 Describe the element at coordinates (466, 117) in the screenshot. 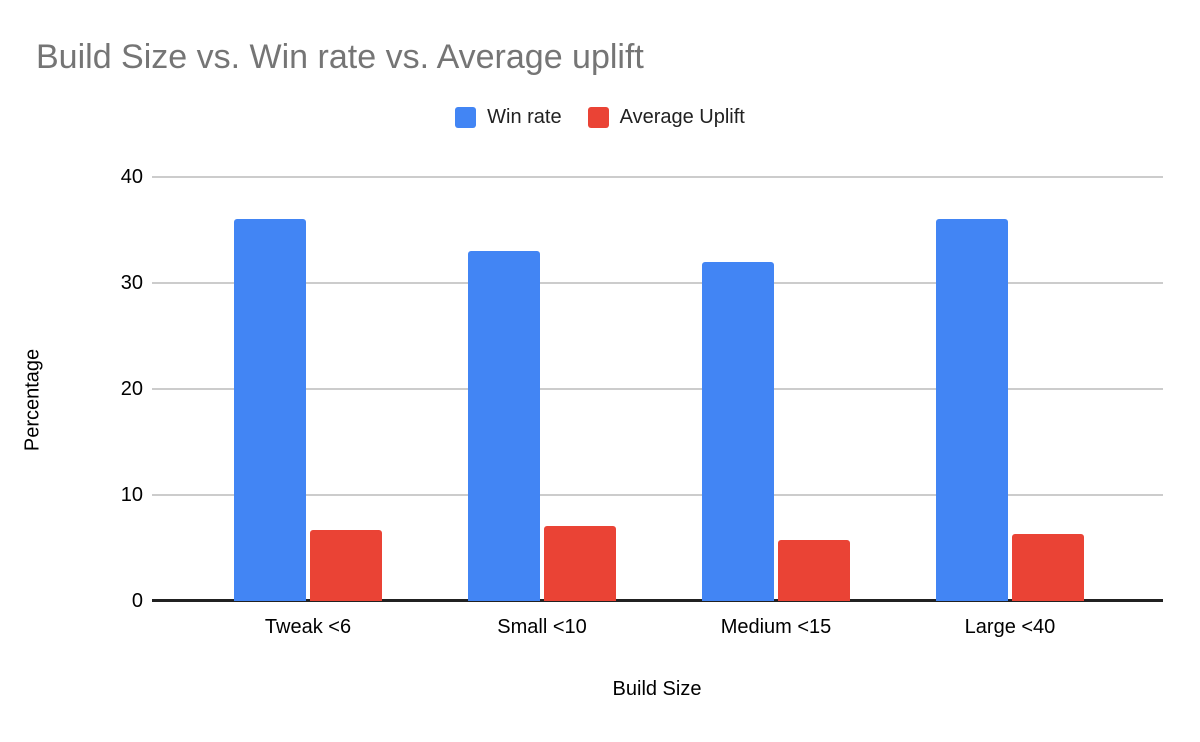

I see `win-rate-swatch-icon` at that location.